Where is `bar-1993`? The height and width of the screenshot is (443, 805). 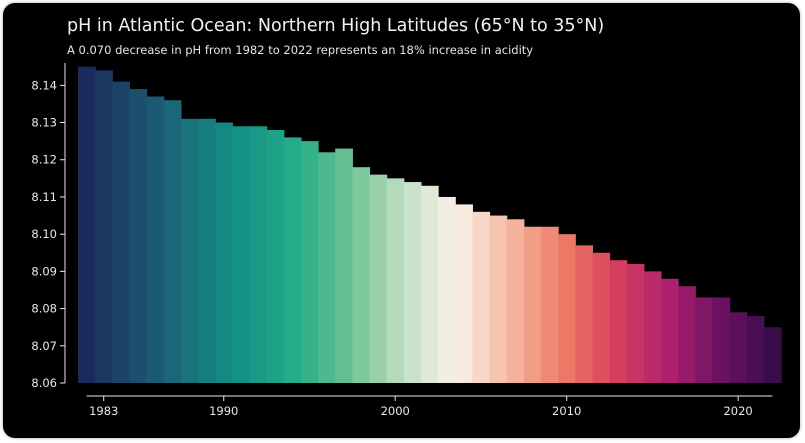
bar-1993 is located at coordinates (275, 256).